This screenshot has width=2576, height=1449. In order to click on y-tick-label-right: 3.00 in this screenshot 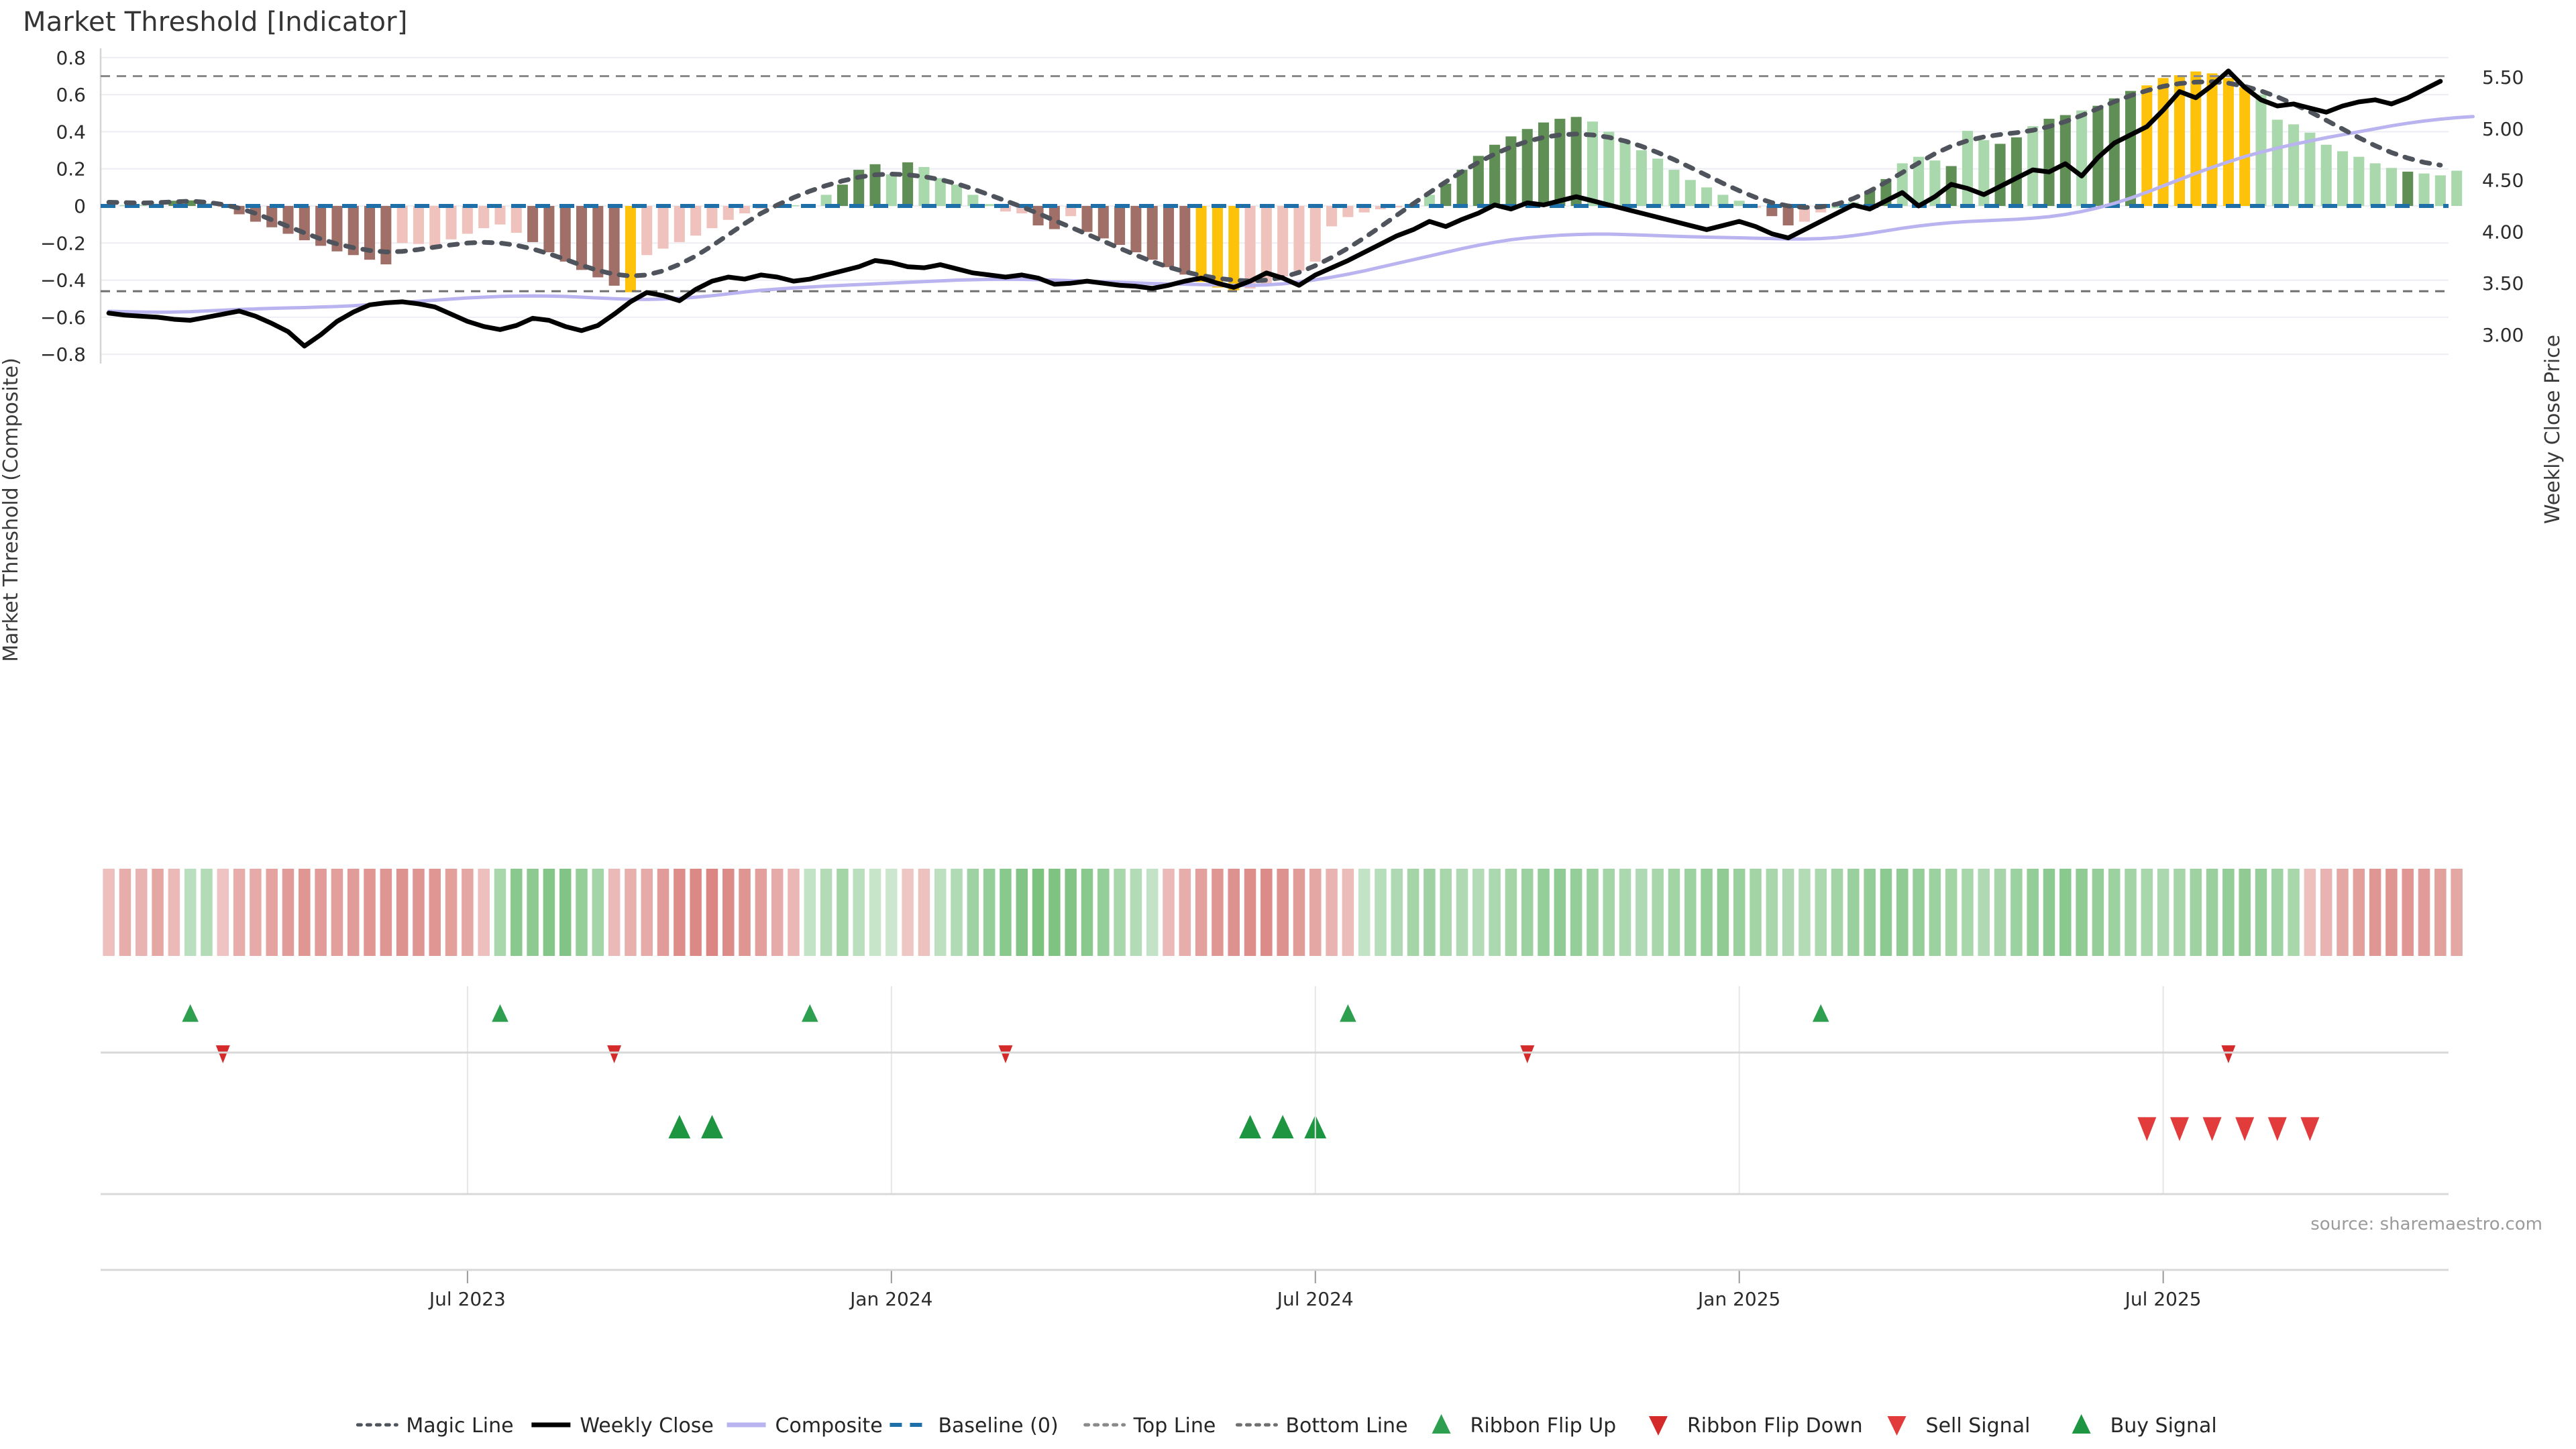, I will do `click(2503, 335)`.